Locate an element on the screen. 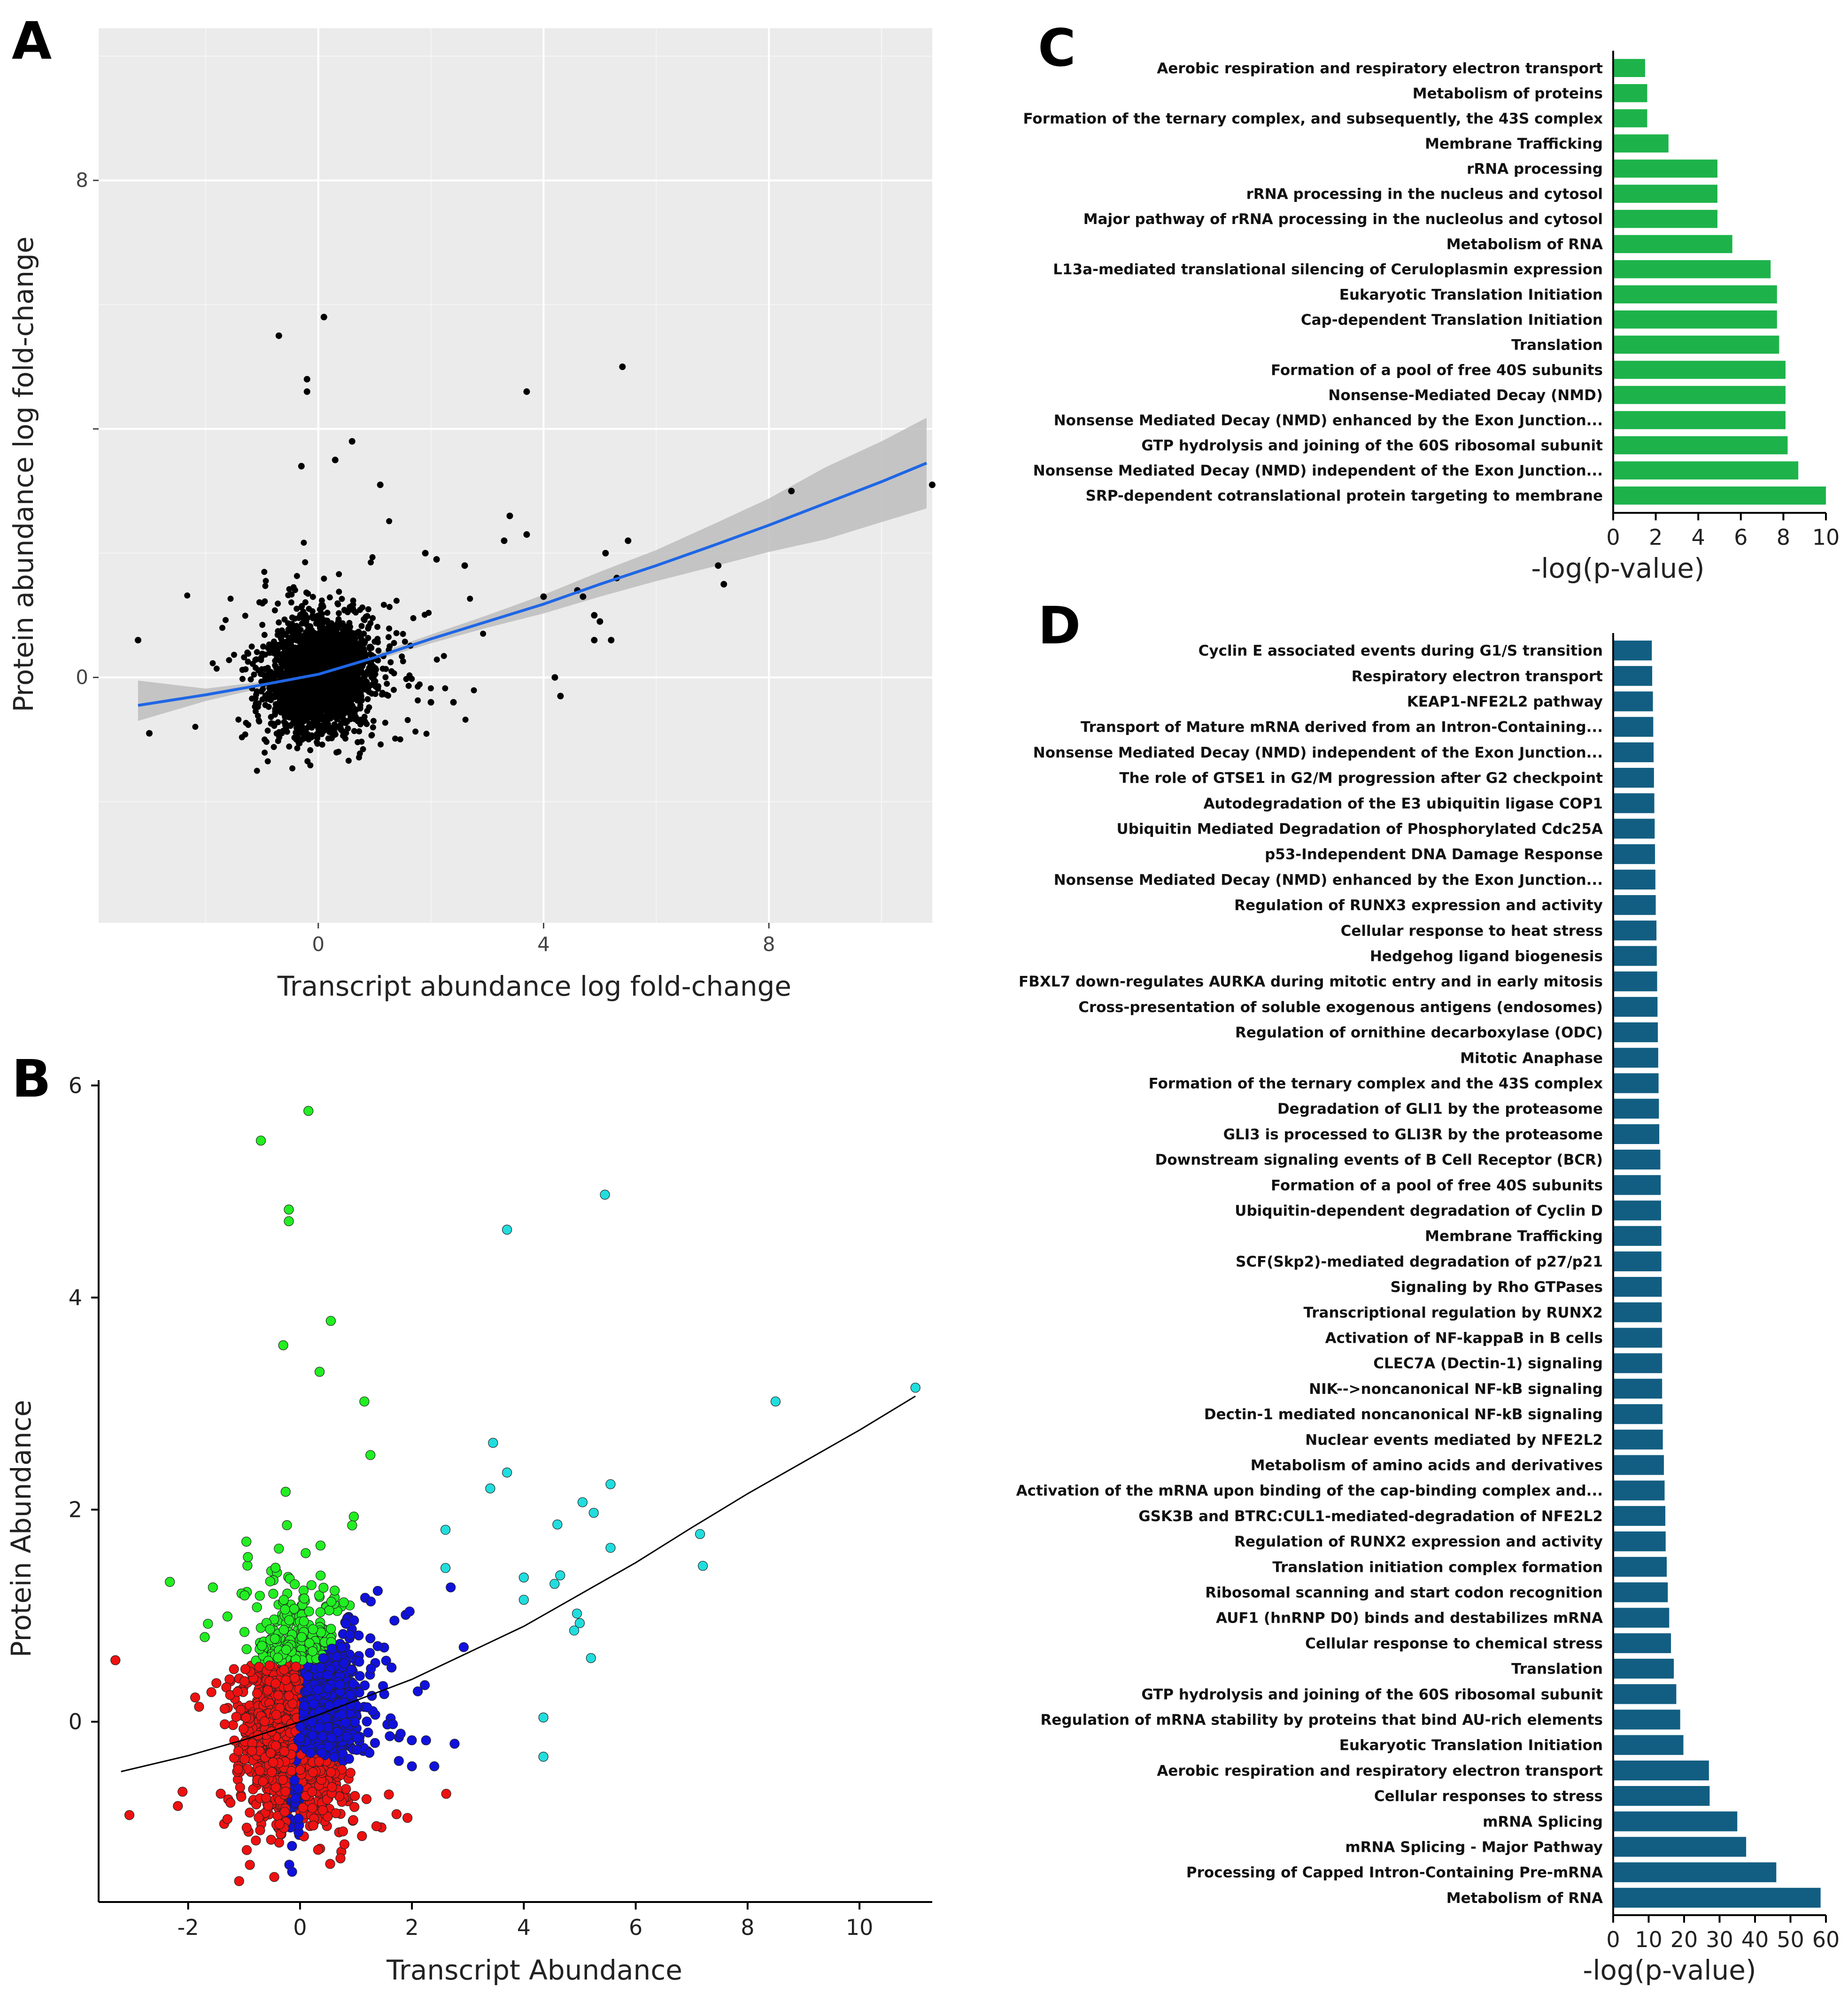 The width and height of the screenshot is (1848, 1995). panel-a-y-tick-label: 8 is located at coordinates (82, 180).